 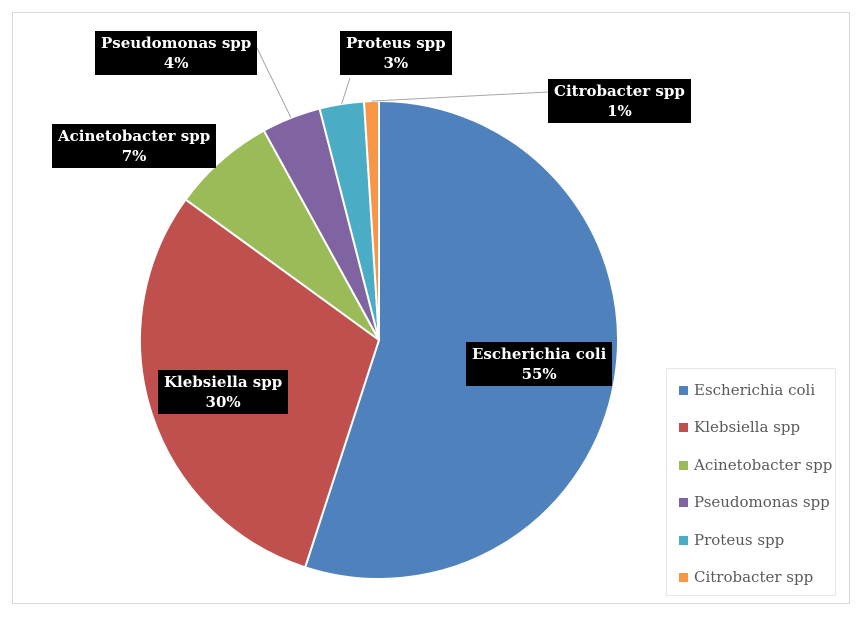 I want to click on legend-item-citrobacter: Citrobacter spp, so click(x=746, y=577).